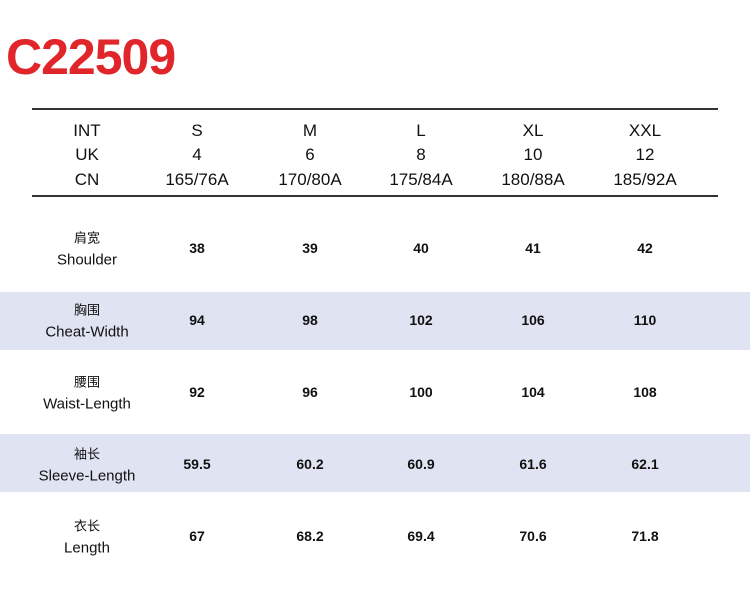 Image resolution: width=750 pixels, height=600 pixels. What do you see at coordinates (197, 179) in the screenshot?
I see `header-cell: 165/76A` at bounding box center [197, 179].